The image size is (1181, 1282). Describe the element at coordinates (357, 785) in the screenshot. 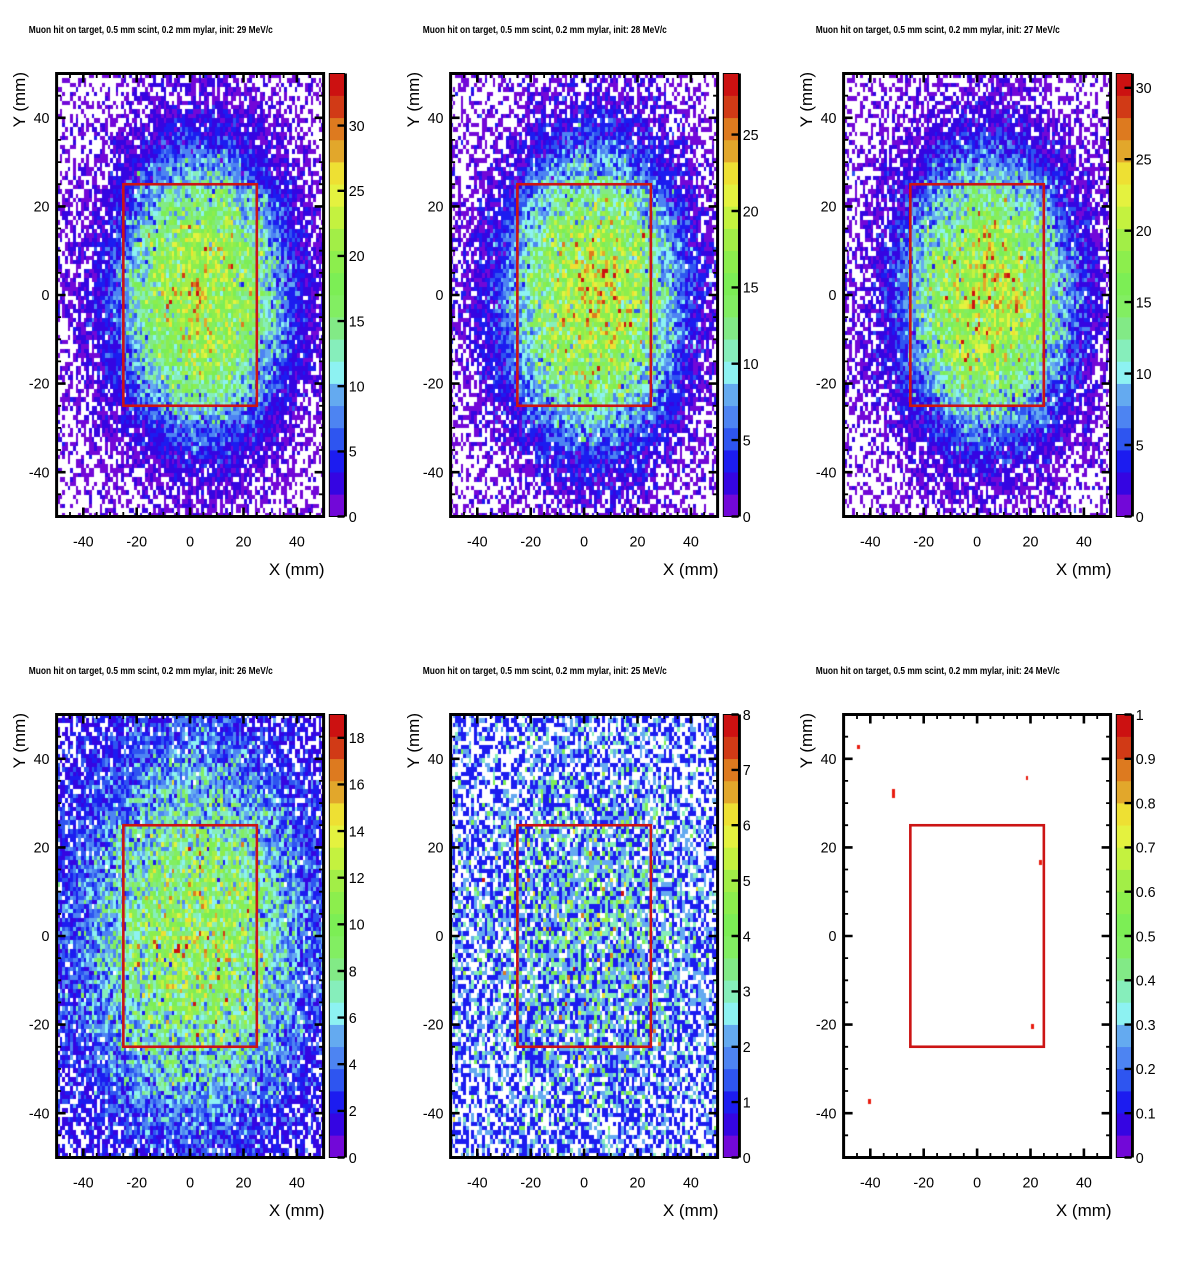

I see `svg-text: 16` at that location.